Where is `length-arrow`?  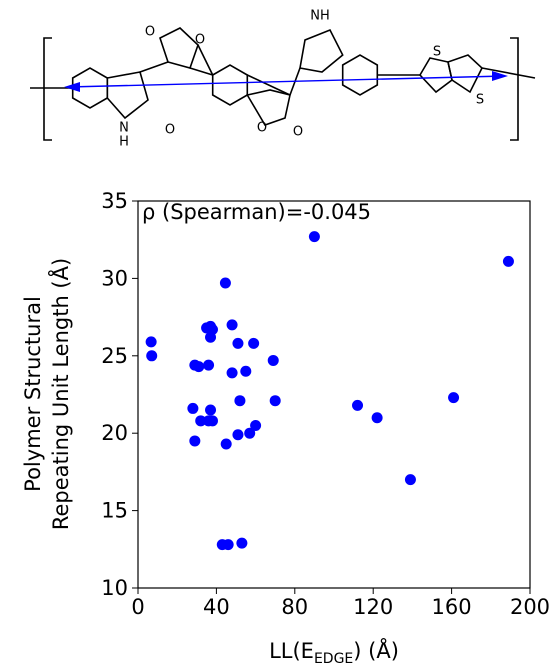 length-arrow is located at coordinates (286, 81).